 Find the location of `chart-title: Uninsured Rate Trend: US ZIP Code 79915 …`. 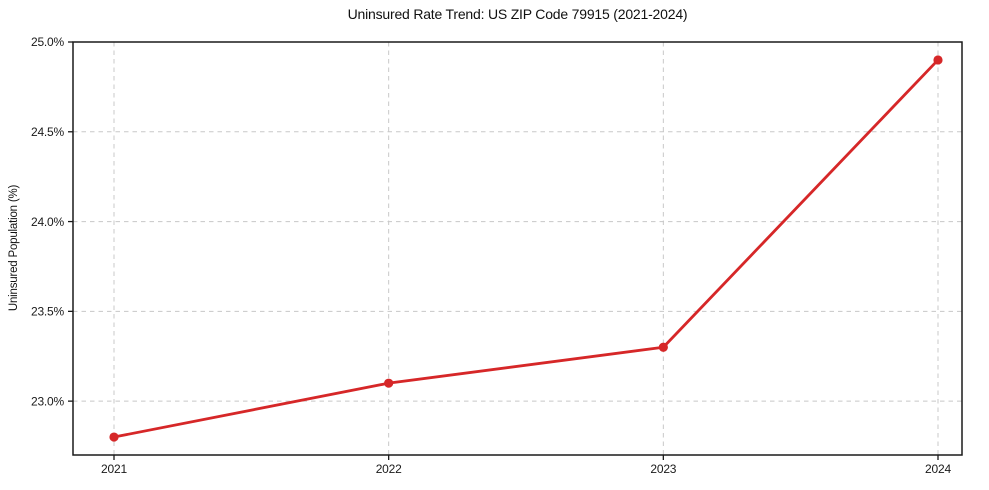

chart-title: Uninsured Rate Trend: US ZIP Code 79915 … is located at coordinates (517, 14).